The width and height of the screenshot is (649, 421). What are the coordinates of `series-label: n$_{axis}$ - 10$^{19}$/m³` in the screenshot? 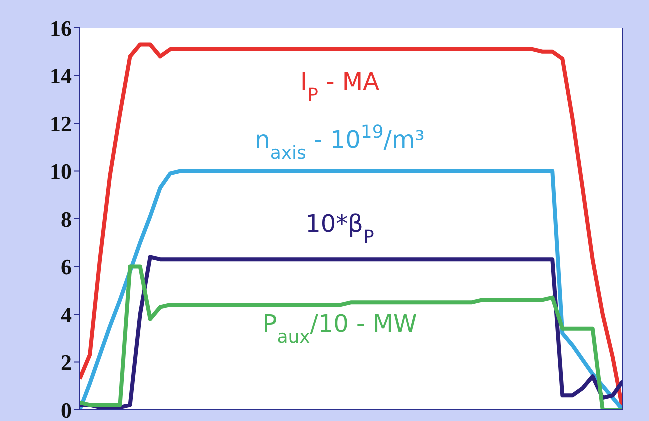 It's located at (340, 143).